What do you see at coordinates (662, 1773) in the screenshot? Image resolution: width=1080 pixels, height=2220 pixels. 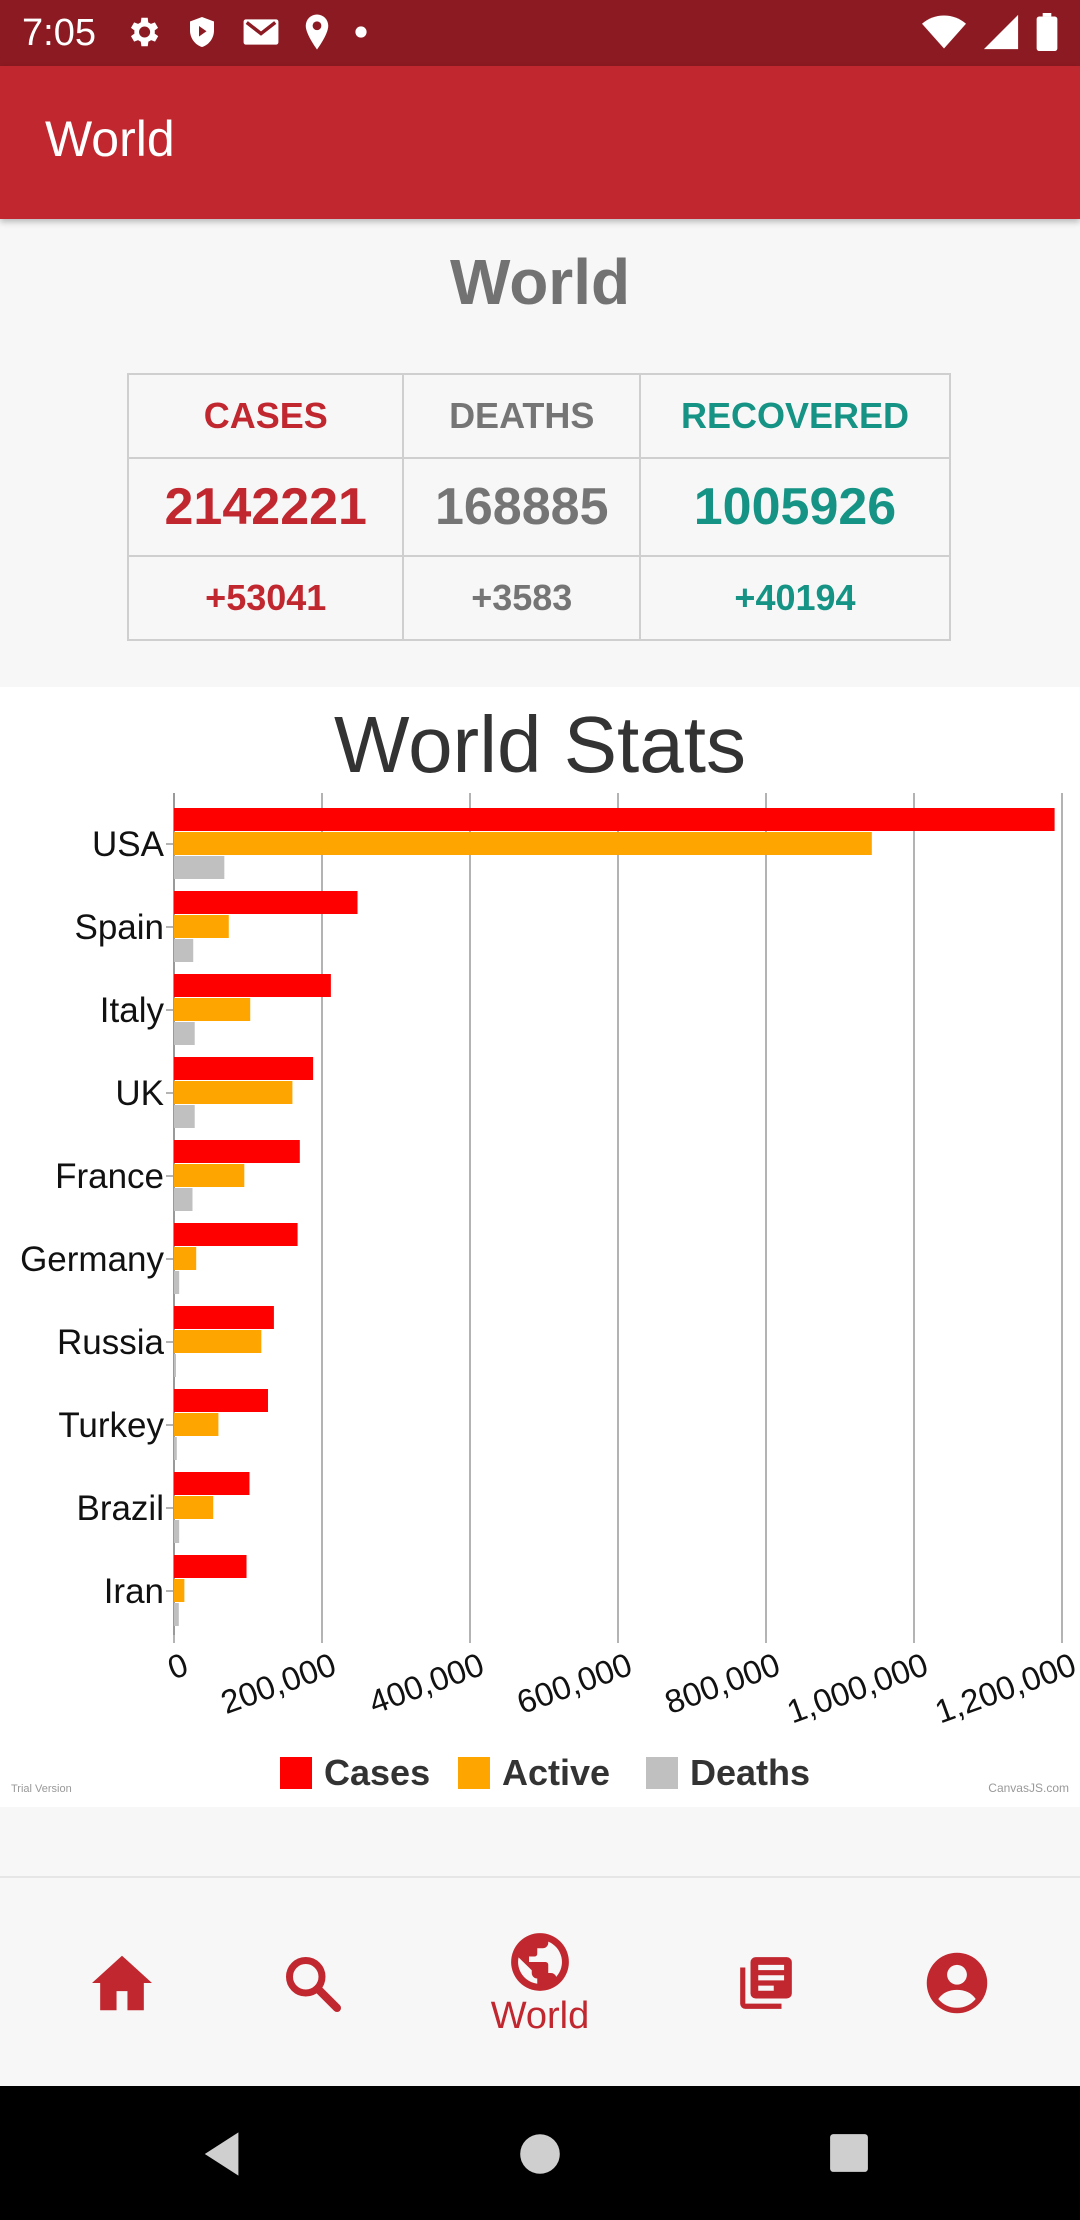 I see `legend-swatch-deaths` at bounding box center [662, 1773].